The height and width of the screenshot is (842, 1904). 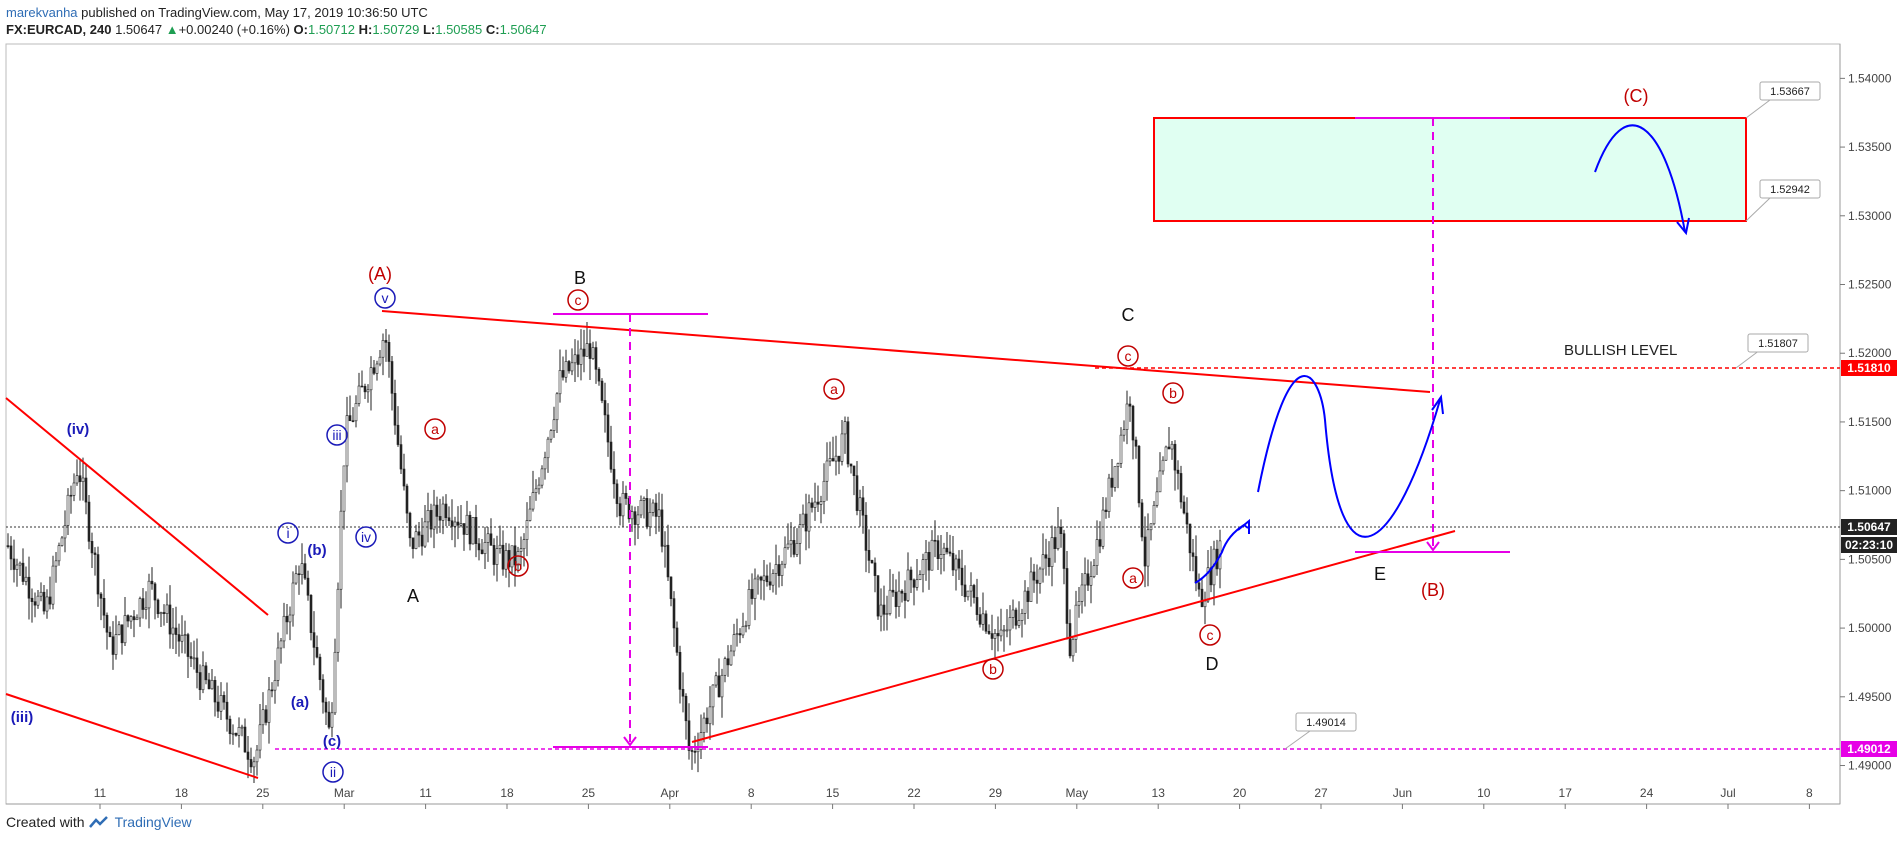 I want to click on tradingview-link: TradingView, so click(x=153, y=822).